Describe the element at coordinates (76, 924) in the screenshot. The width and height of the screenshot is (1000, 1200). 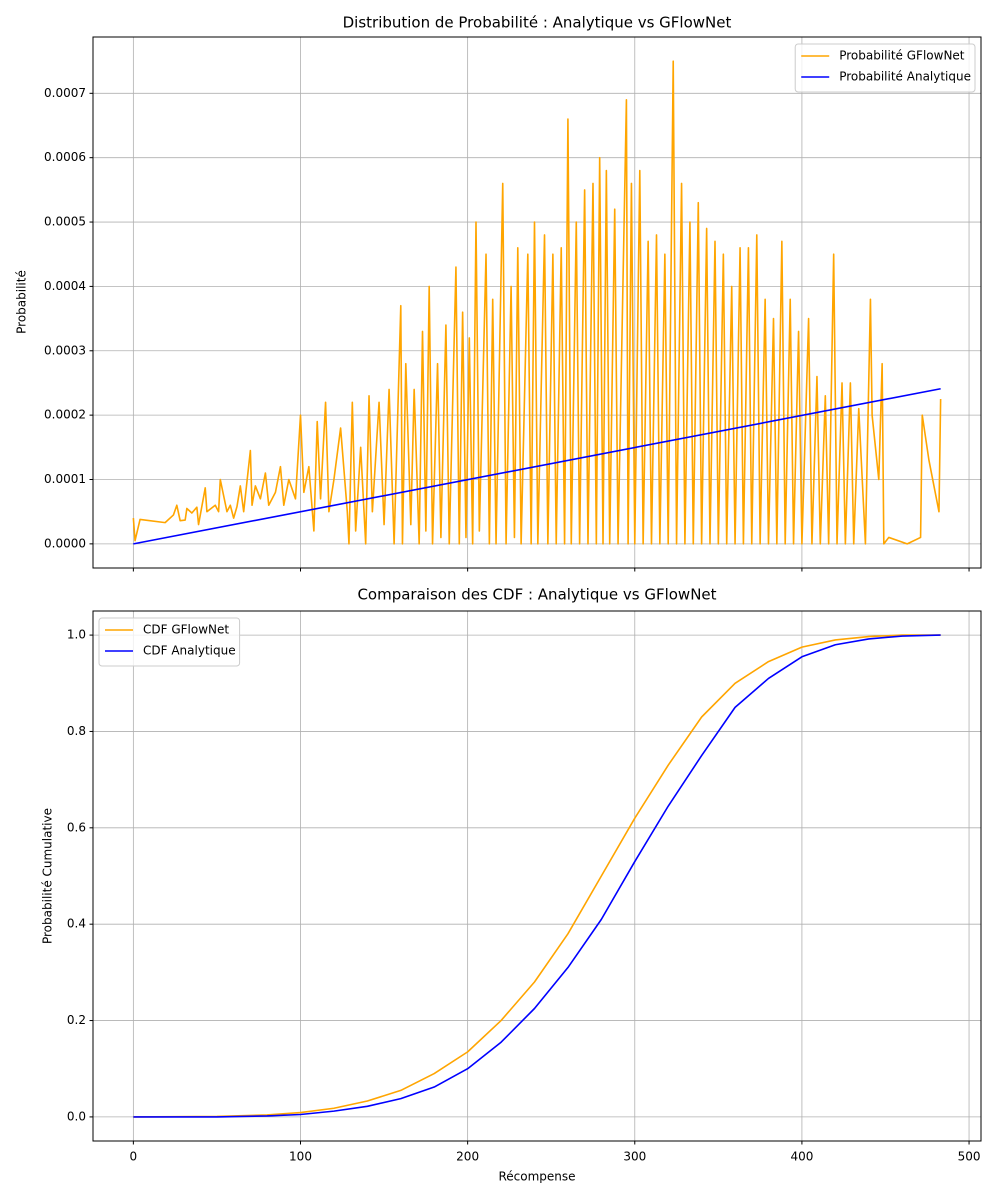
I see `y-tick-label: 0.4` at that location.